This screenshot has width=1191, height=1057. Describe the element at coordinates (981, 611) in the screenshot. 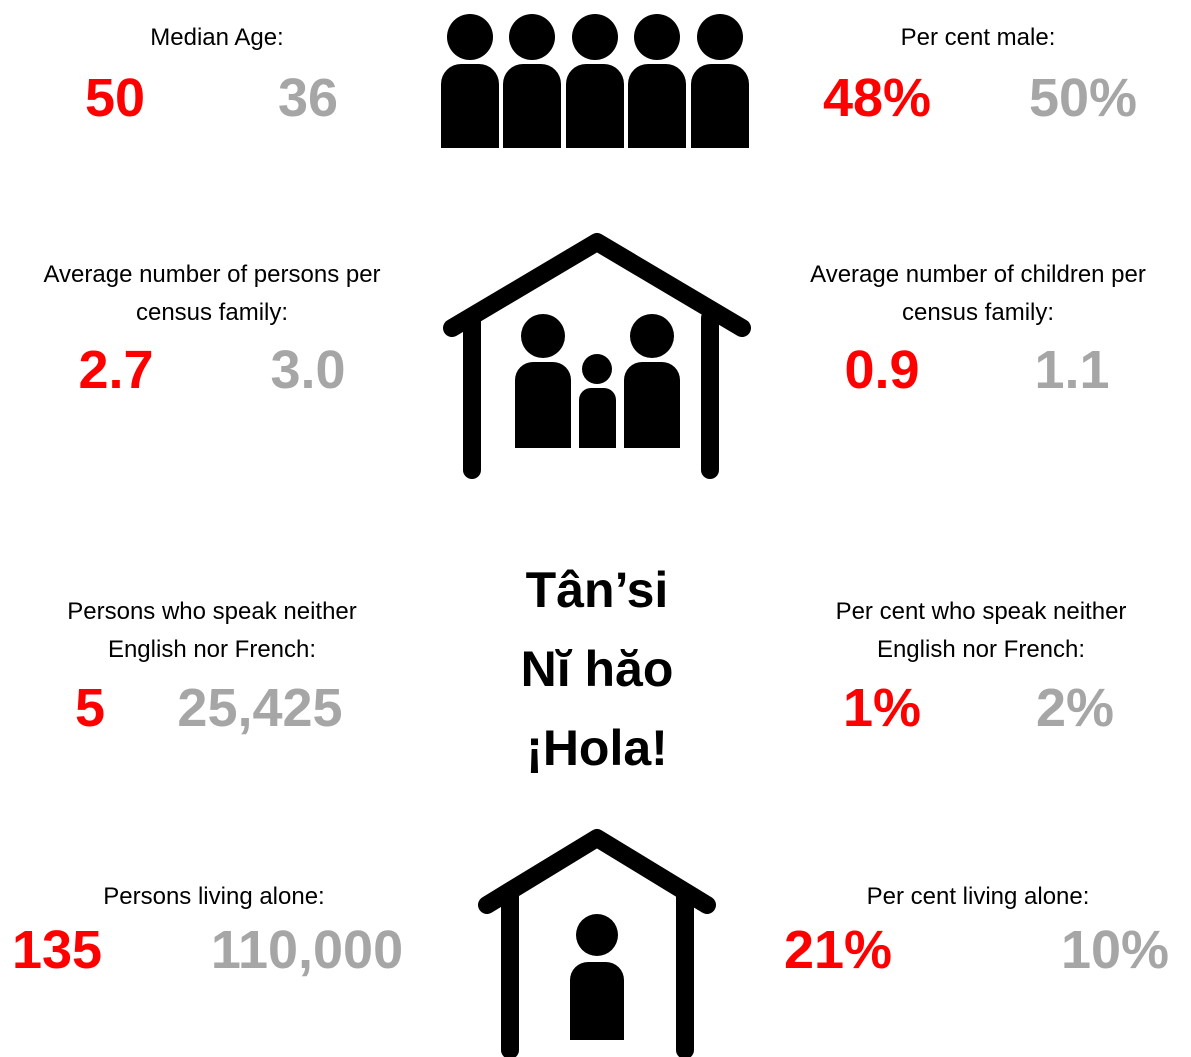

I see `stat-label: Per cent who speak neither` at that location.